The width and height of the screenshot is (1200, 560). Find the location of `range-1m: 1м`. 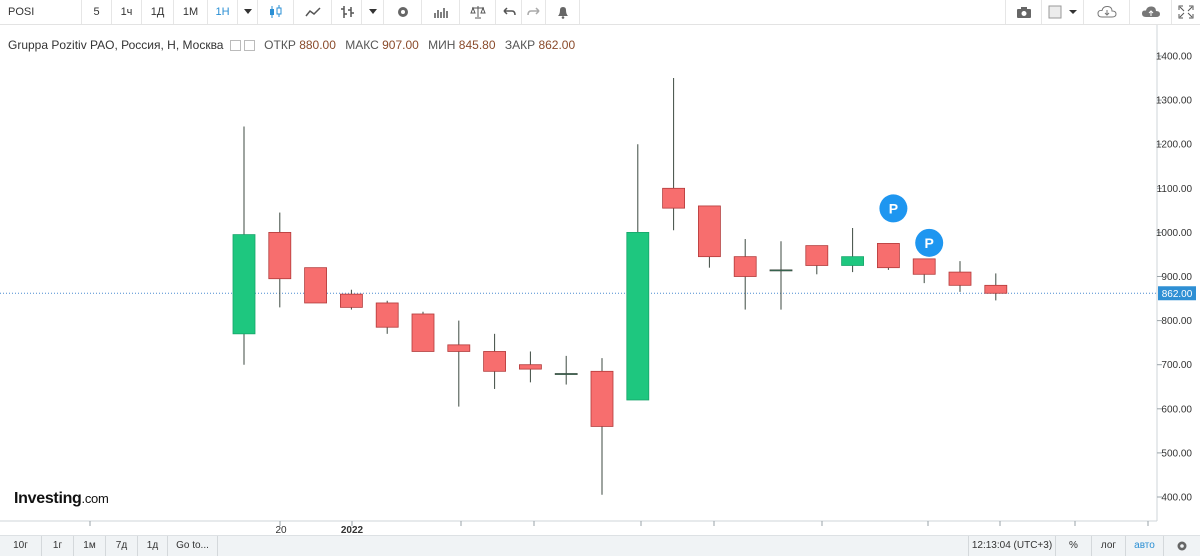

range-1m: 1м is located at coordinates (90, 546).